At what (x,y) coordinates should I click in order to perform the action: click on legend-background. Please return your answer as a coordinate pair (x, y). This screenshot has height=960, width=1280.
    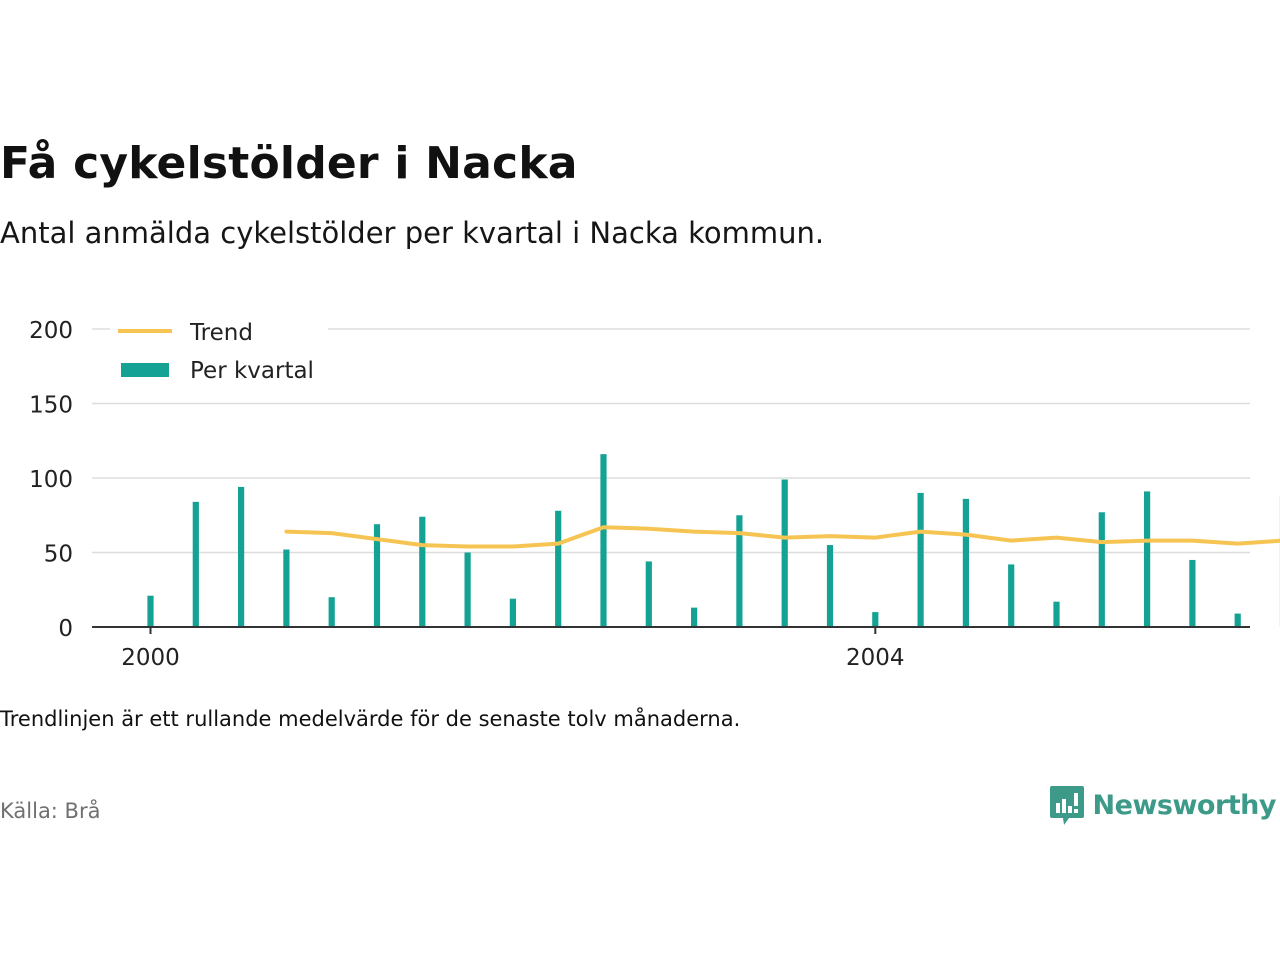
    Looking at the image, I should click on (219, 354).